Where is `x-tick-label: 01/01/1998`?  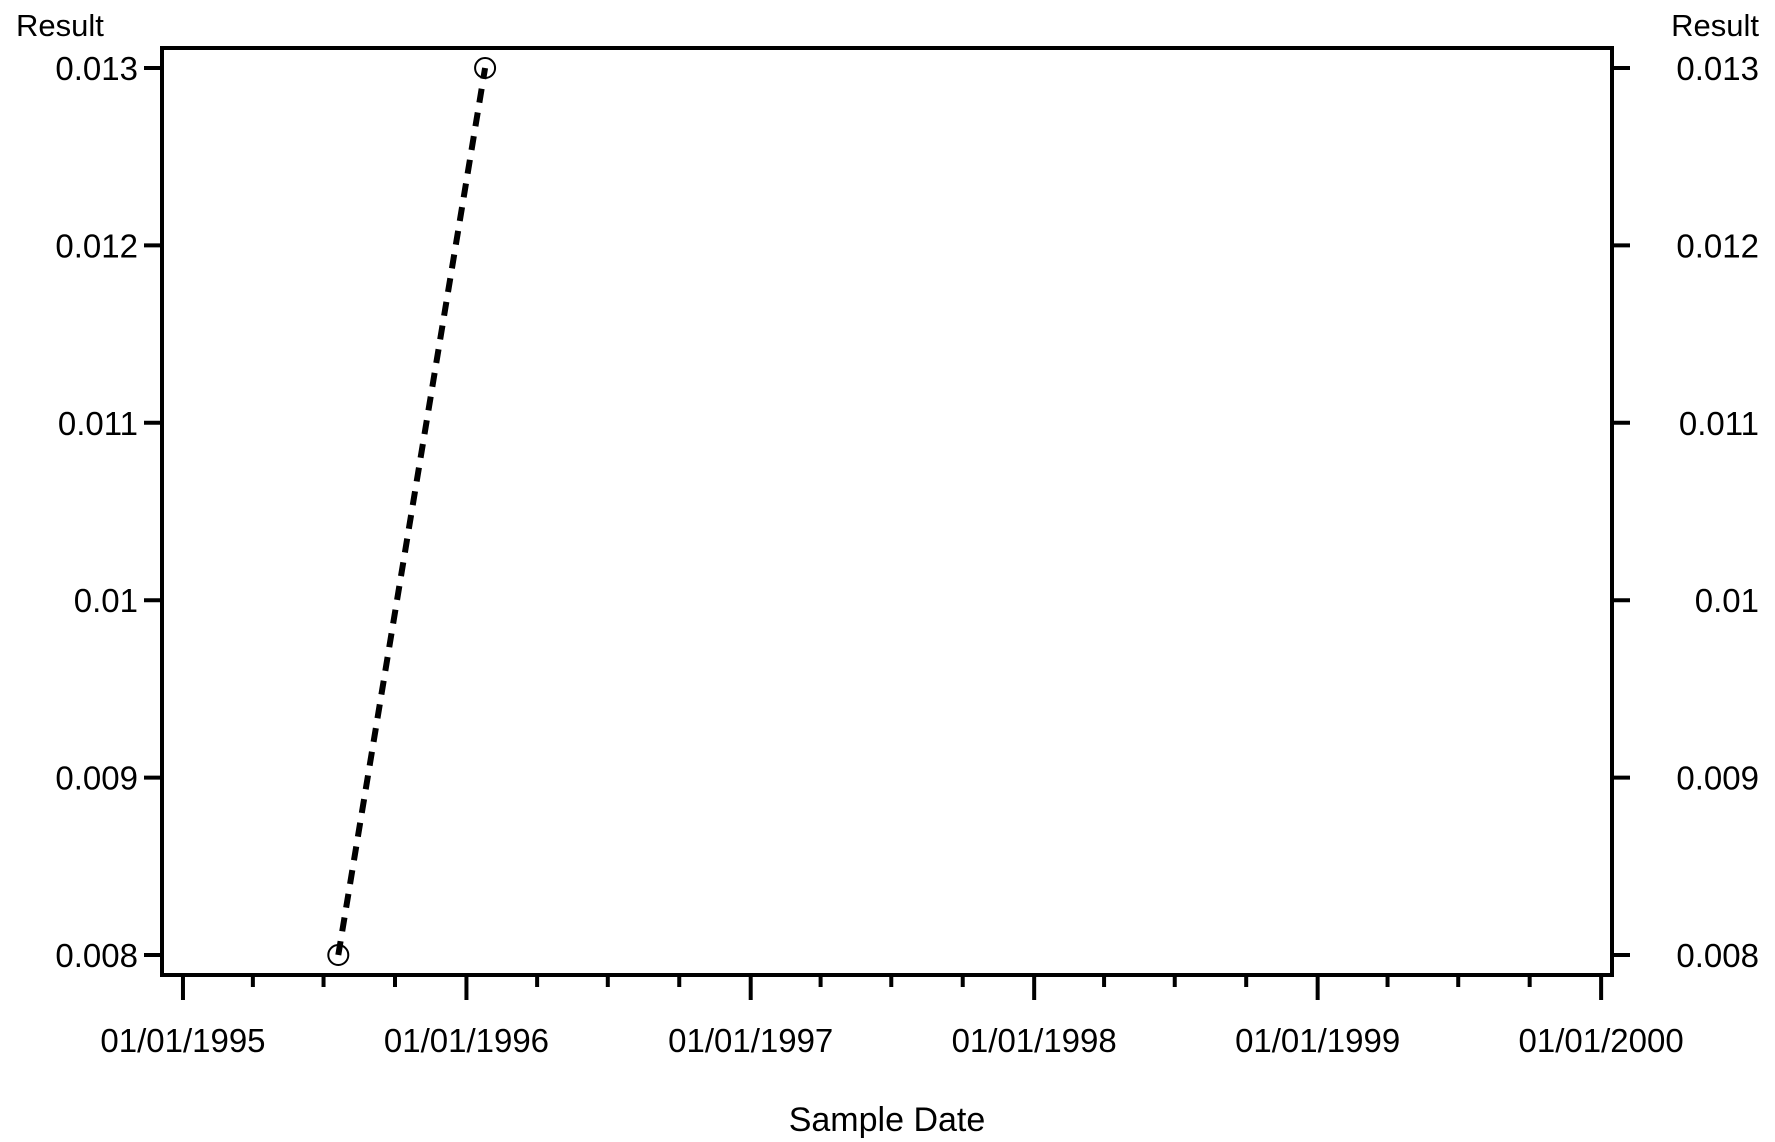 x-tick-label: 01/01/1998 is located at coordinates (1034, 1040).